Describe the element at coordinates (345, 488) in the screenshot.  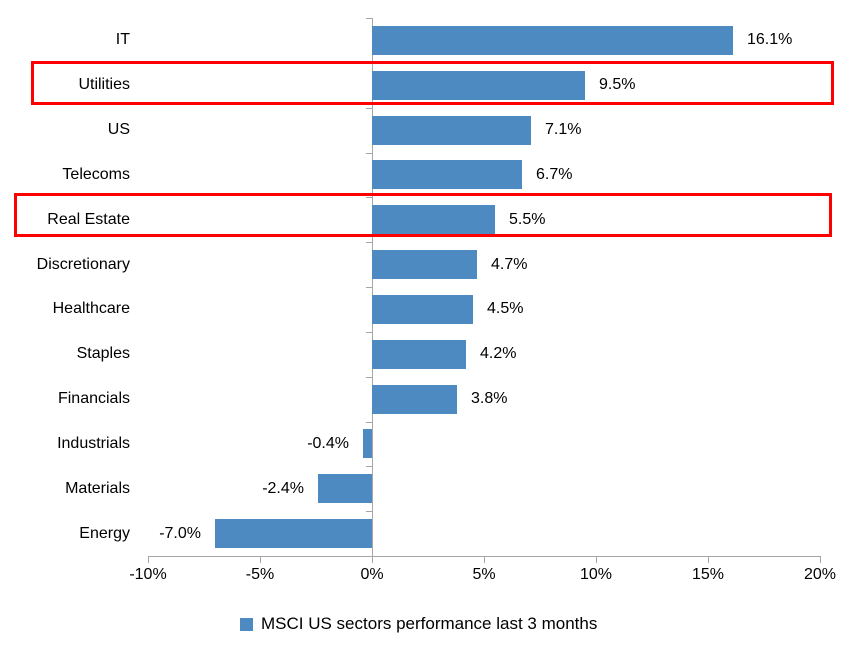
I see `bar-materials` at that location.